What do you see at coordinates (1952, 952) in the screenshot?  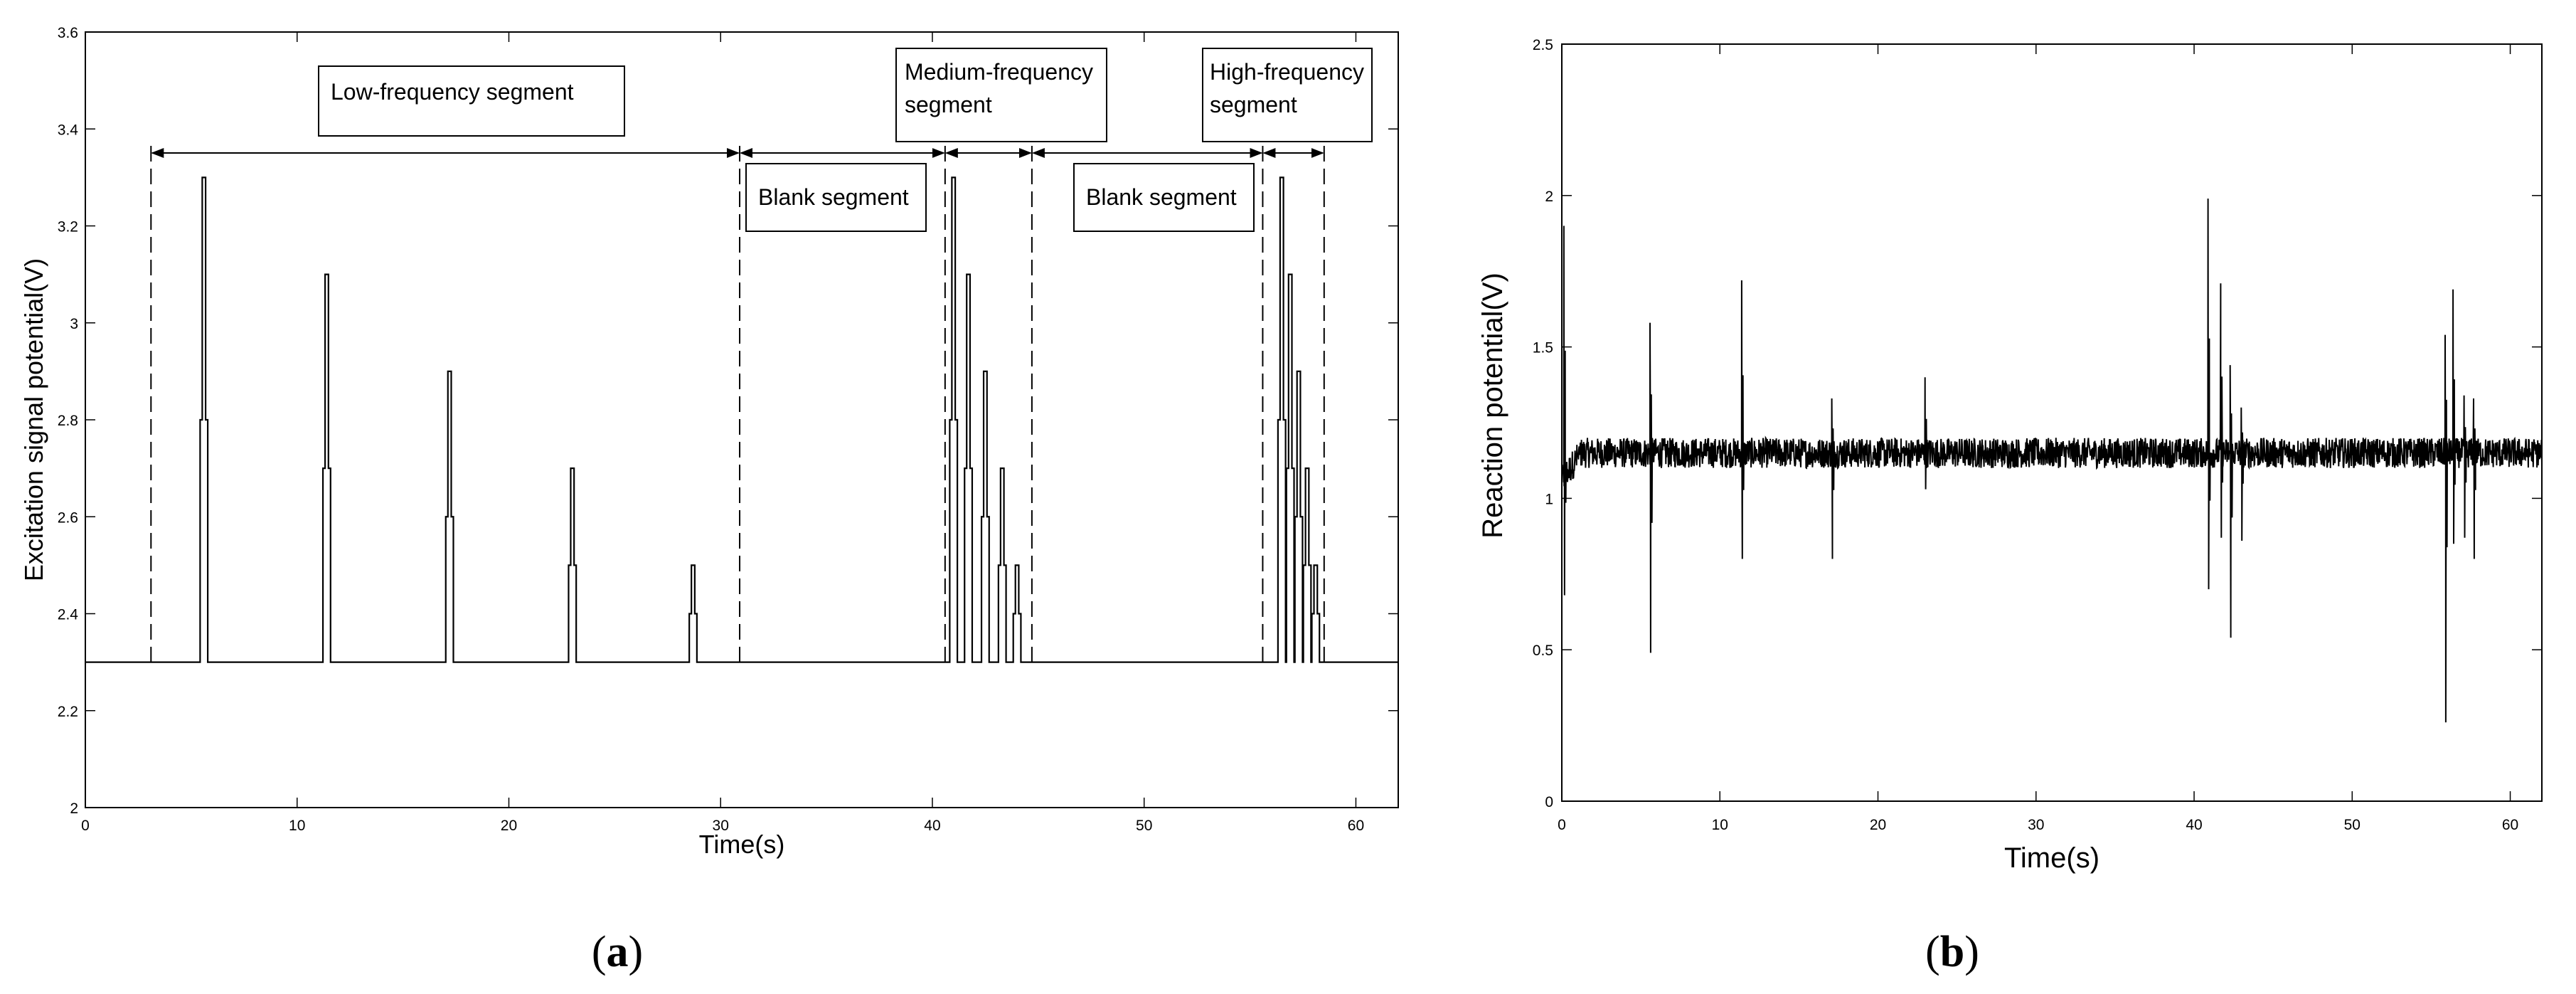 I see `panel-label-b: (b)` at bounding box center [1952, 952].